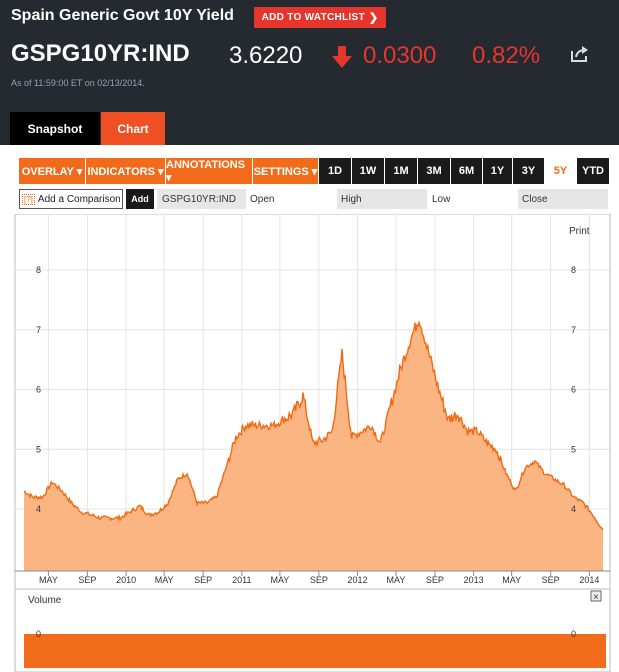 Image resolution: width=619 pixels, height=672 pixels. What do you see at coordinates (285, 171) in the screenshot?
I see `settings-menu: SETTINGS ▾` at bounding box center [285, 171].